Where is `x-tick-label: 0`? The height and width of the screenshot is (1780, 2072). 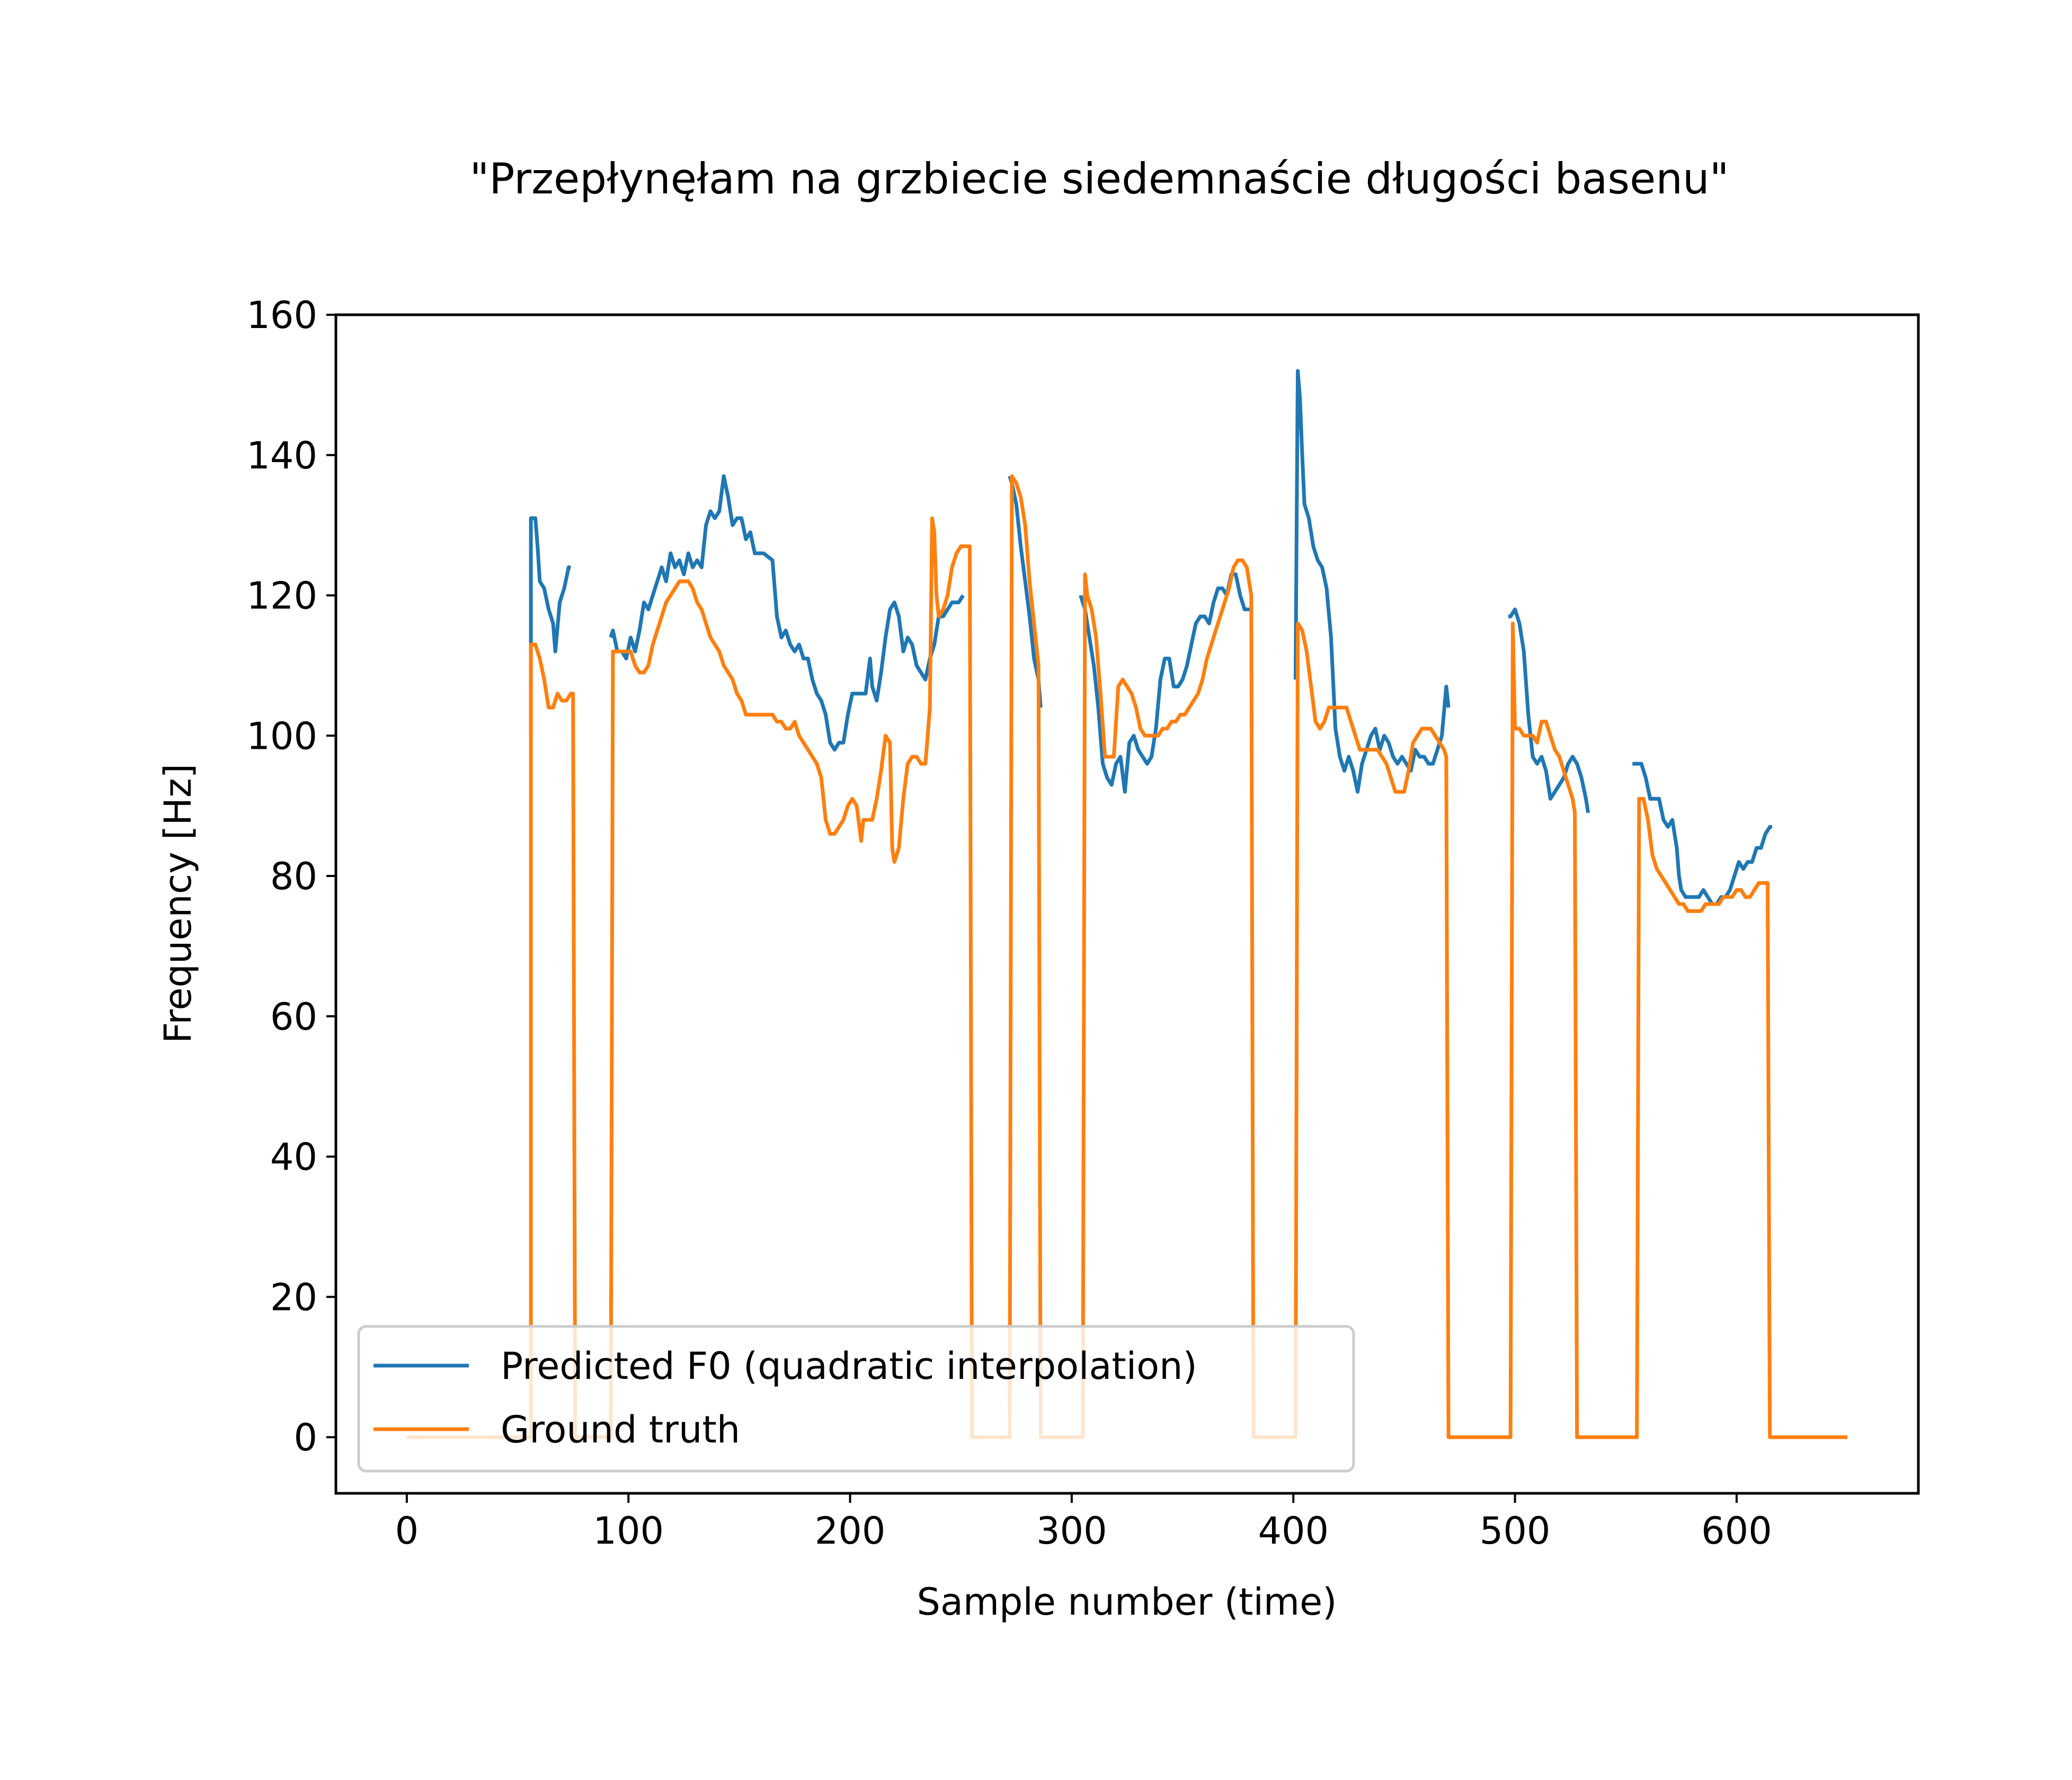 x-tick-label: 0 is located at coordinates (407, 1531).